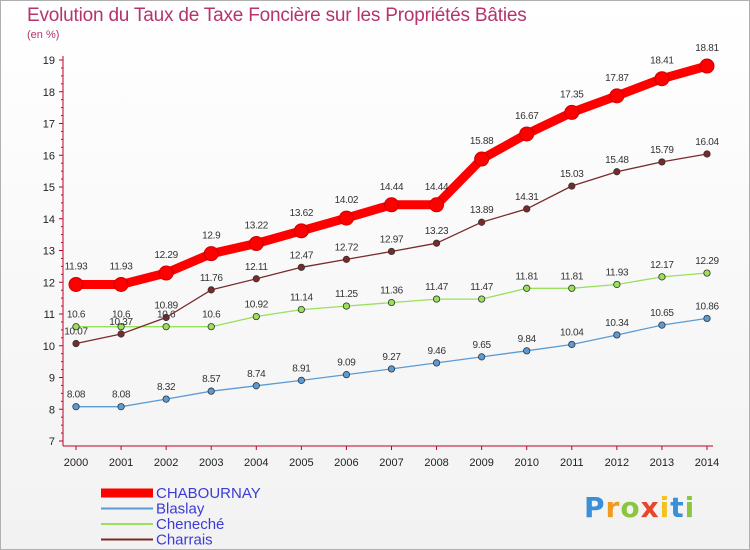  What do you see at coordinates (572, 174) in the screenshot?
I see `data-label-charrais: 15.03` at bounding box center [572, 174].